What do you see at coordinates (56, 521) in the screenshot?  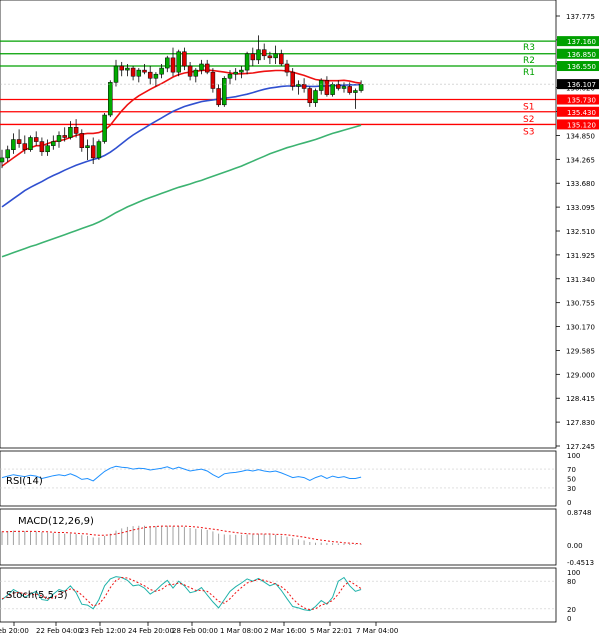 I see `macd-label: MACD(12,26,9)` at bounding box center [56, 521].